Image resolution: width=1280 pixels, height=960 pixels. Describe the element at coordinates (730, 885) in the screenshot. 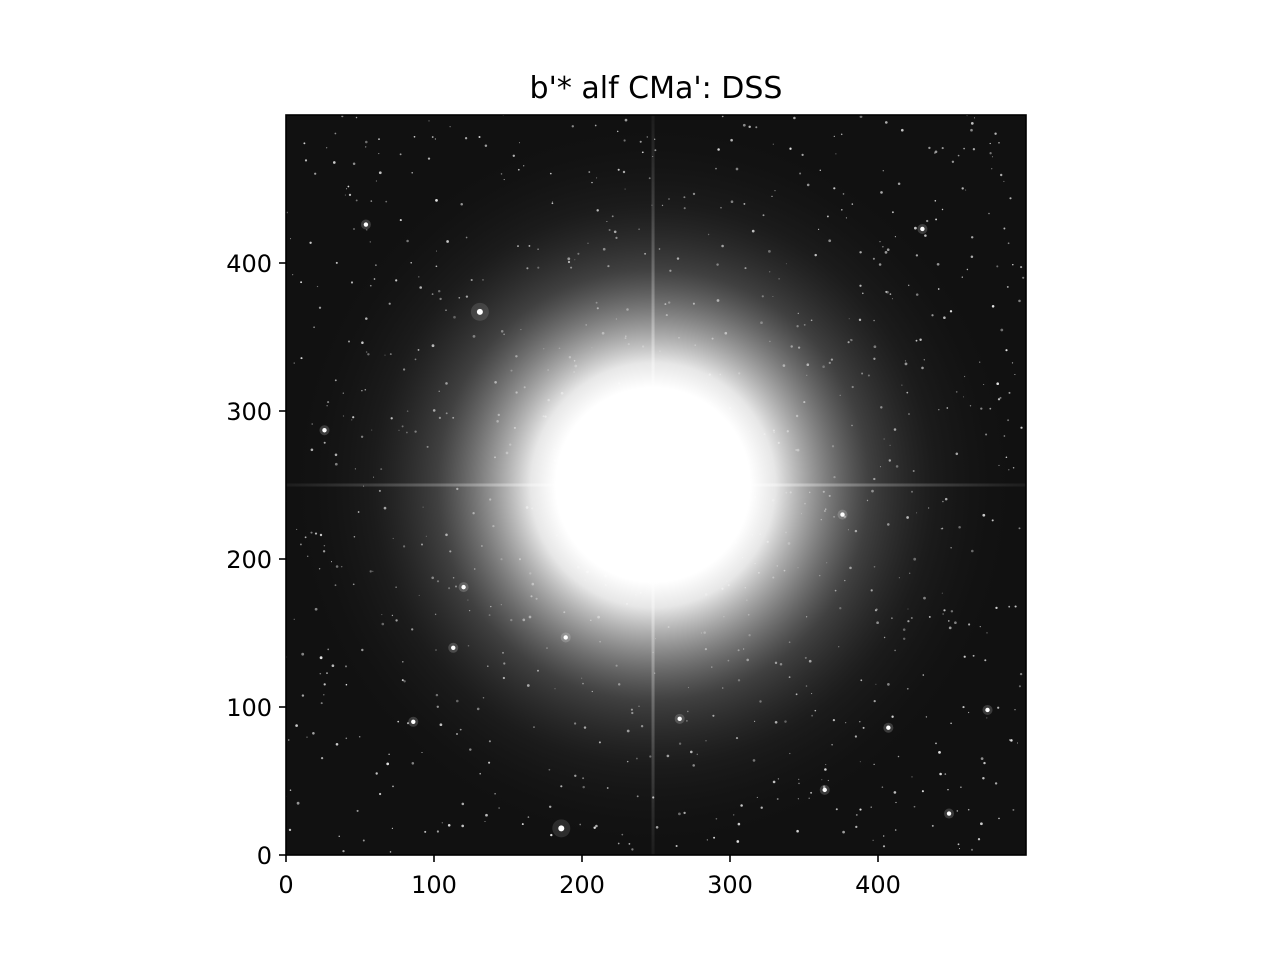

I see `x-tick-label: 300` at that location.